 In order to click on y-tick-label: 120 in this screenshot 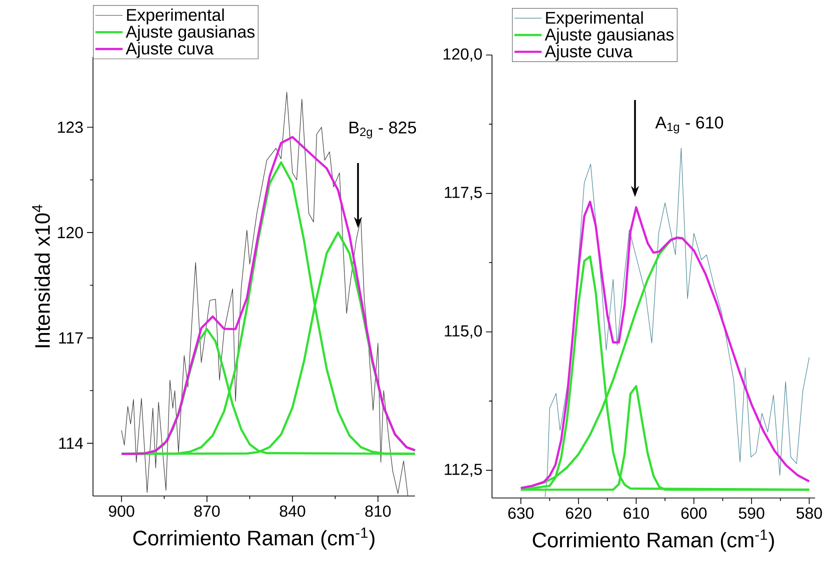, I will do `click(70, 232)`.